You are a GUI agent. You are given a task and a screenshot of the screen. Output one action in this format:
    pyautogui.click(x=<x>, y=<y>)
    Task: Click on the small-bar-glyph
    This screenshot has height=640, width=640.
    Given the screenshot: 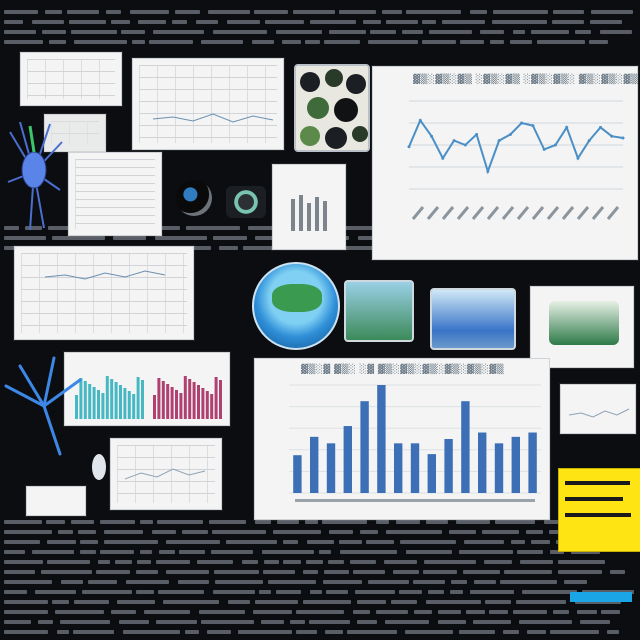 What is the action you would take?
    pyautogui.click(x=309, y=213)
    